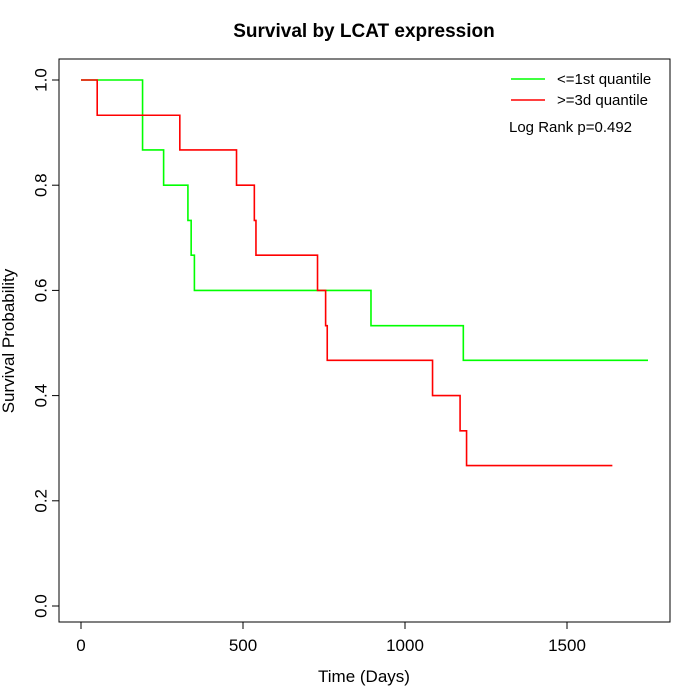 This screenshot has height=700, width=700. I want to click on x-tick-label: 500, so click(243, 645).